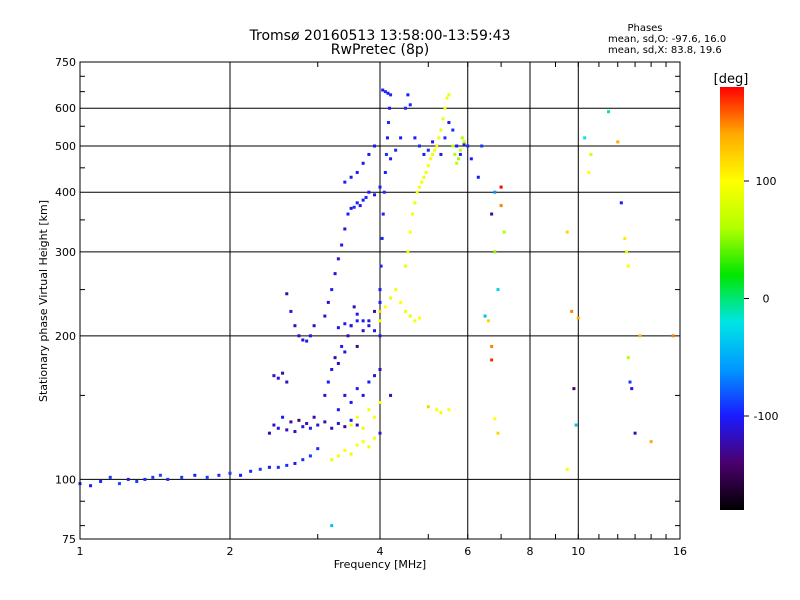 The width and height of the screenshot is (800, 600). Describe the element at coordinates (380, 564) in the screenshot. I see `x-axis-label: Frequency [MHz]` at that location.